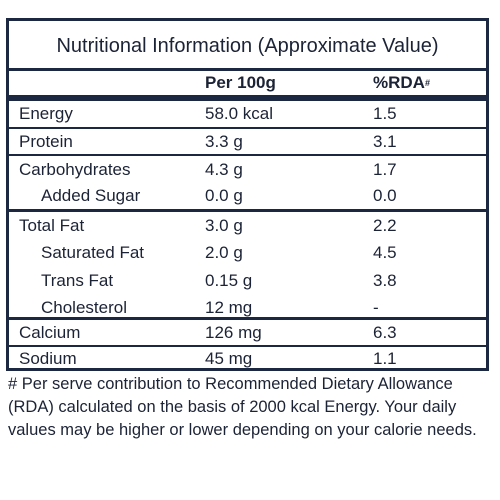  What do you see at coordinates (48, 358) in the screenshot?
I see `row-label: Sodium` at bounding box center [48, 358].